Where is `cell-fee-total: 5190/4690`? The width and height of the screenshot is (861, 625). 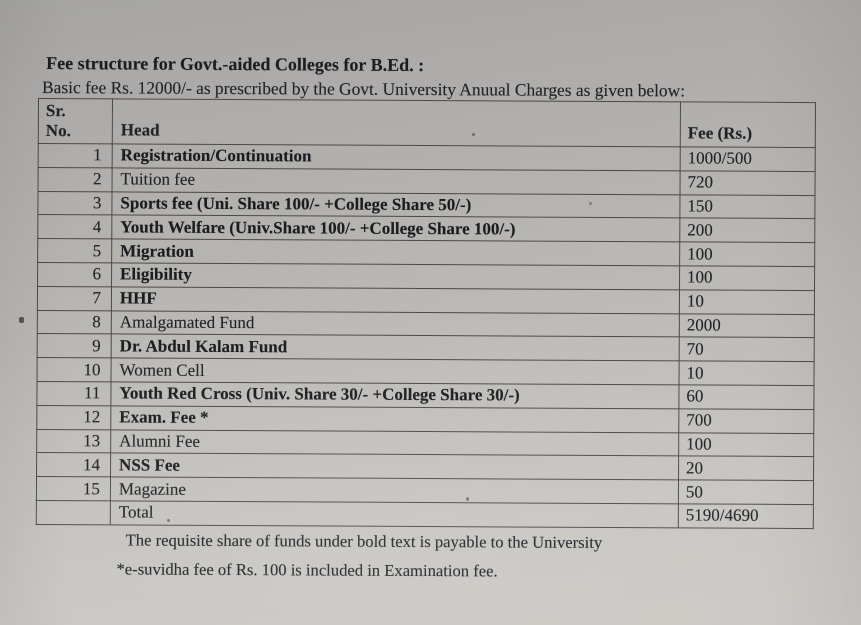
cell-fee-total: 5190/4690 is located at coordinates (746, 516).